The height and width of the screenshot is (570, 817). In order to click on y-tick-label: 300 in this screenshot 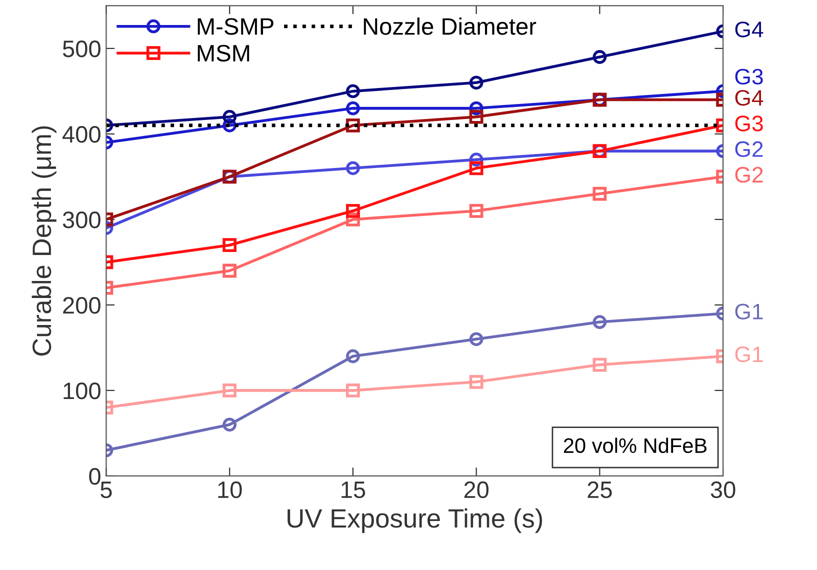, I will do `click(81, 220)`.